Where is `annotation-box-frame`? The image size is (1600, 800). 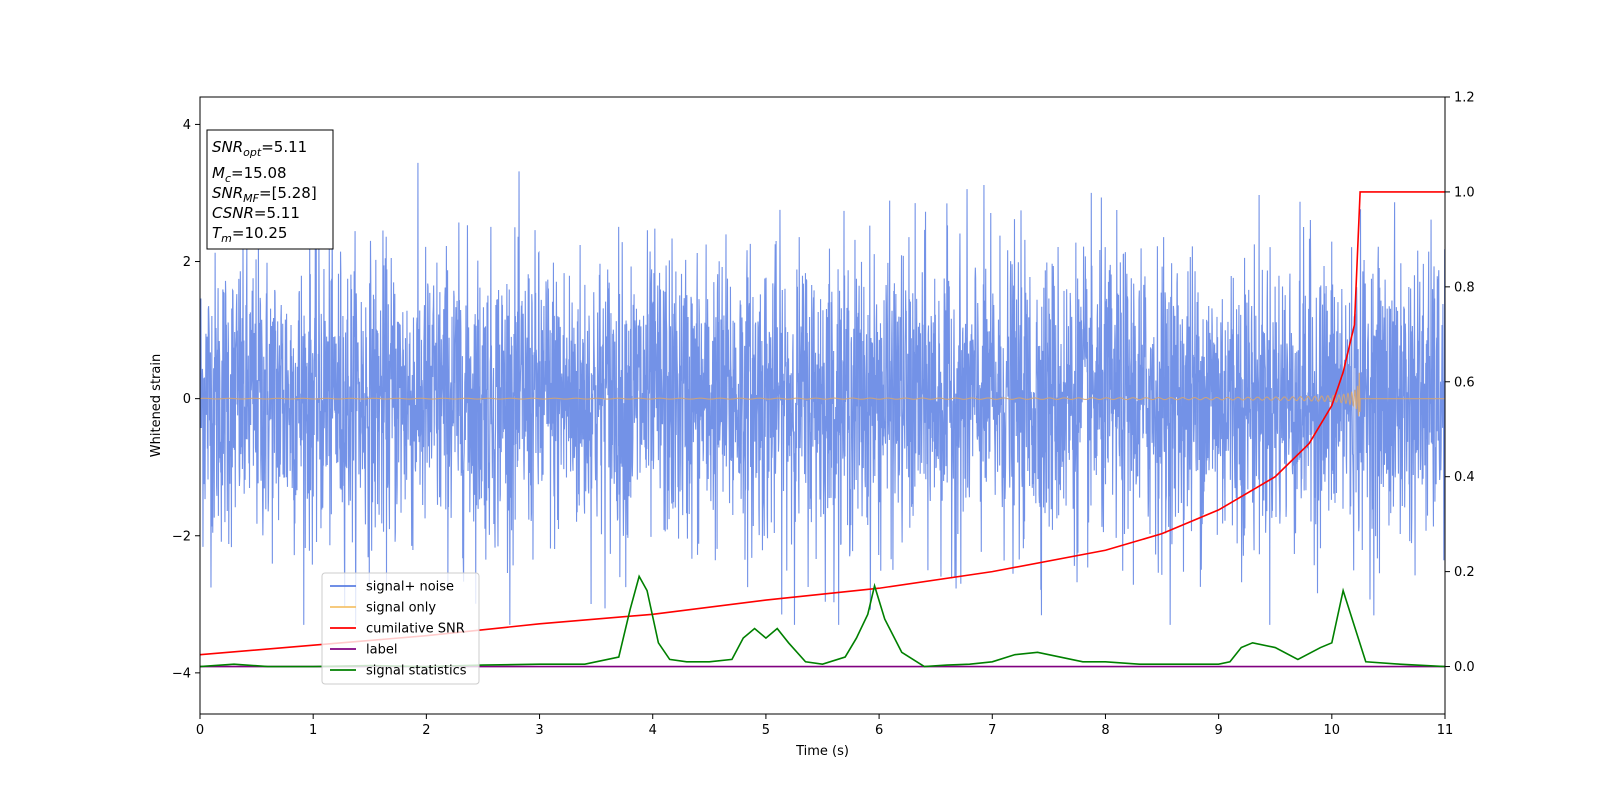
annotation-box-frame is located at coordinates (270, 189).